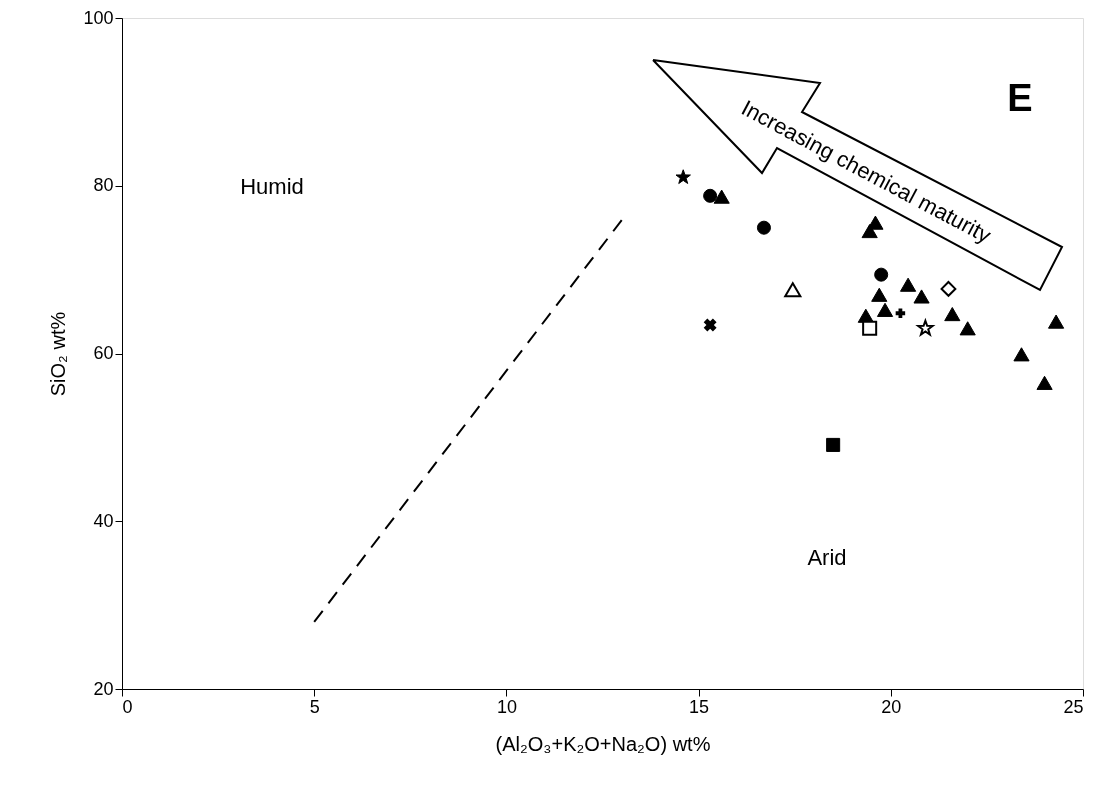 Image resolution: width=1099 pixels, height=805 pixels. What do you see at coordinates (103, 185) in the screenshot?
I see `y-tick-label: 80` at bounding box center [103, 185].